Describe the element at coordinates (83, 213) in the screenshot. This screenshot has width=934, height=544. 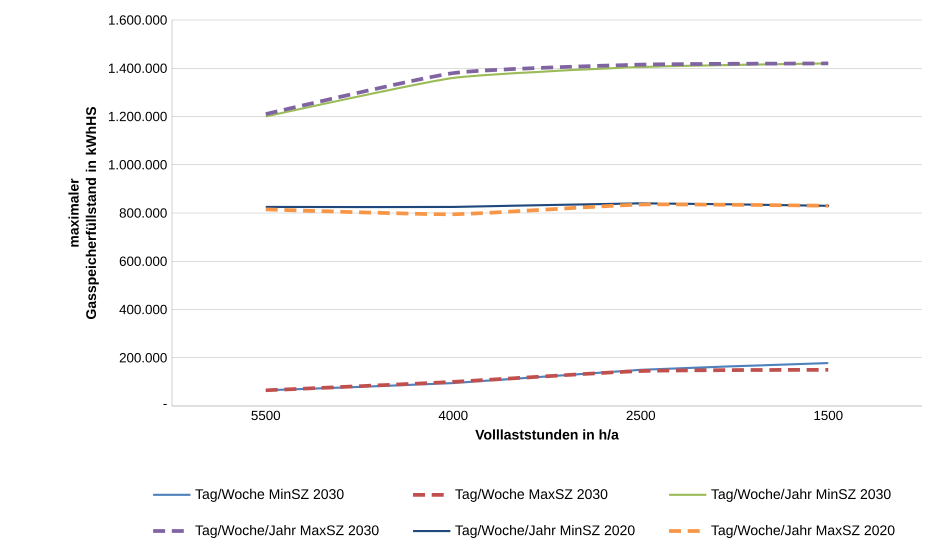
I see `y-axis-title: maximaler Gasspeicherfüllstand in kWhHS` at that location.